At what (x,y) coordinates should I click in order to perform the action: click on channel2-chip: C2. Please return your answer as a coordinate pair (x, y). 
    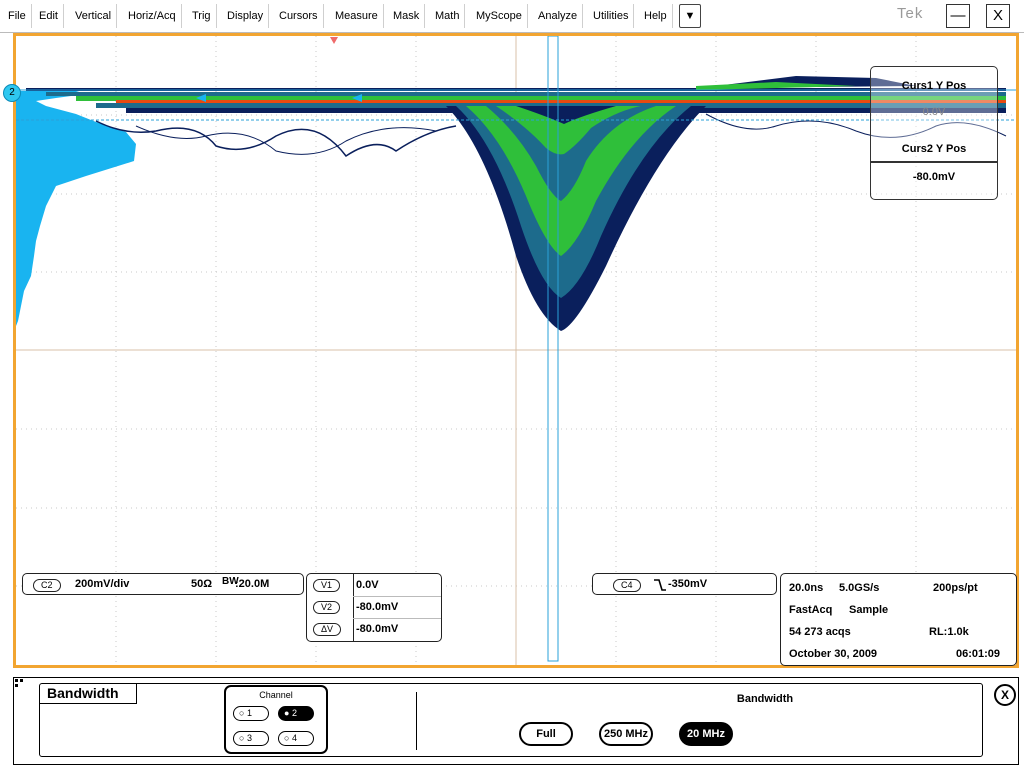
    Looking at the image, I should click on (47, 585).